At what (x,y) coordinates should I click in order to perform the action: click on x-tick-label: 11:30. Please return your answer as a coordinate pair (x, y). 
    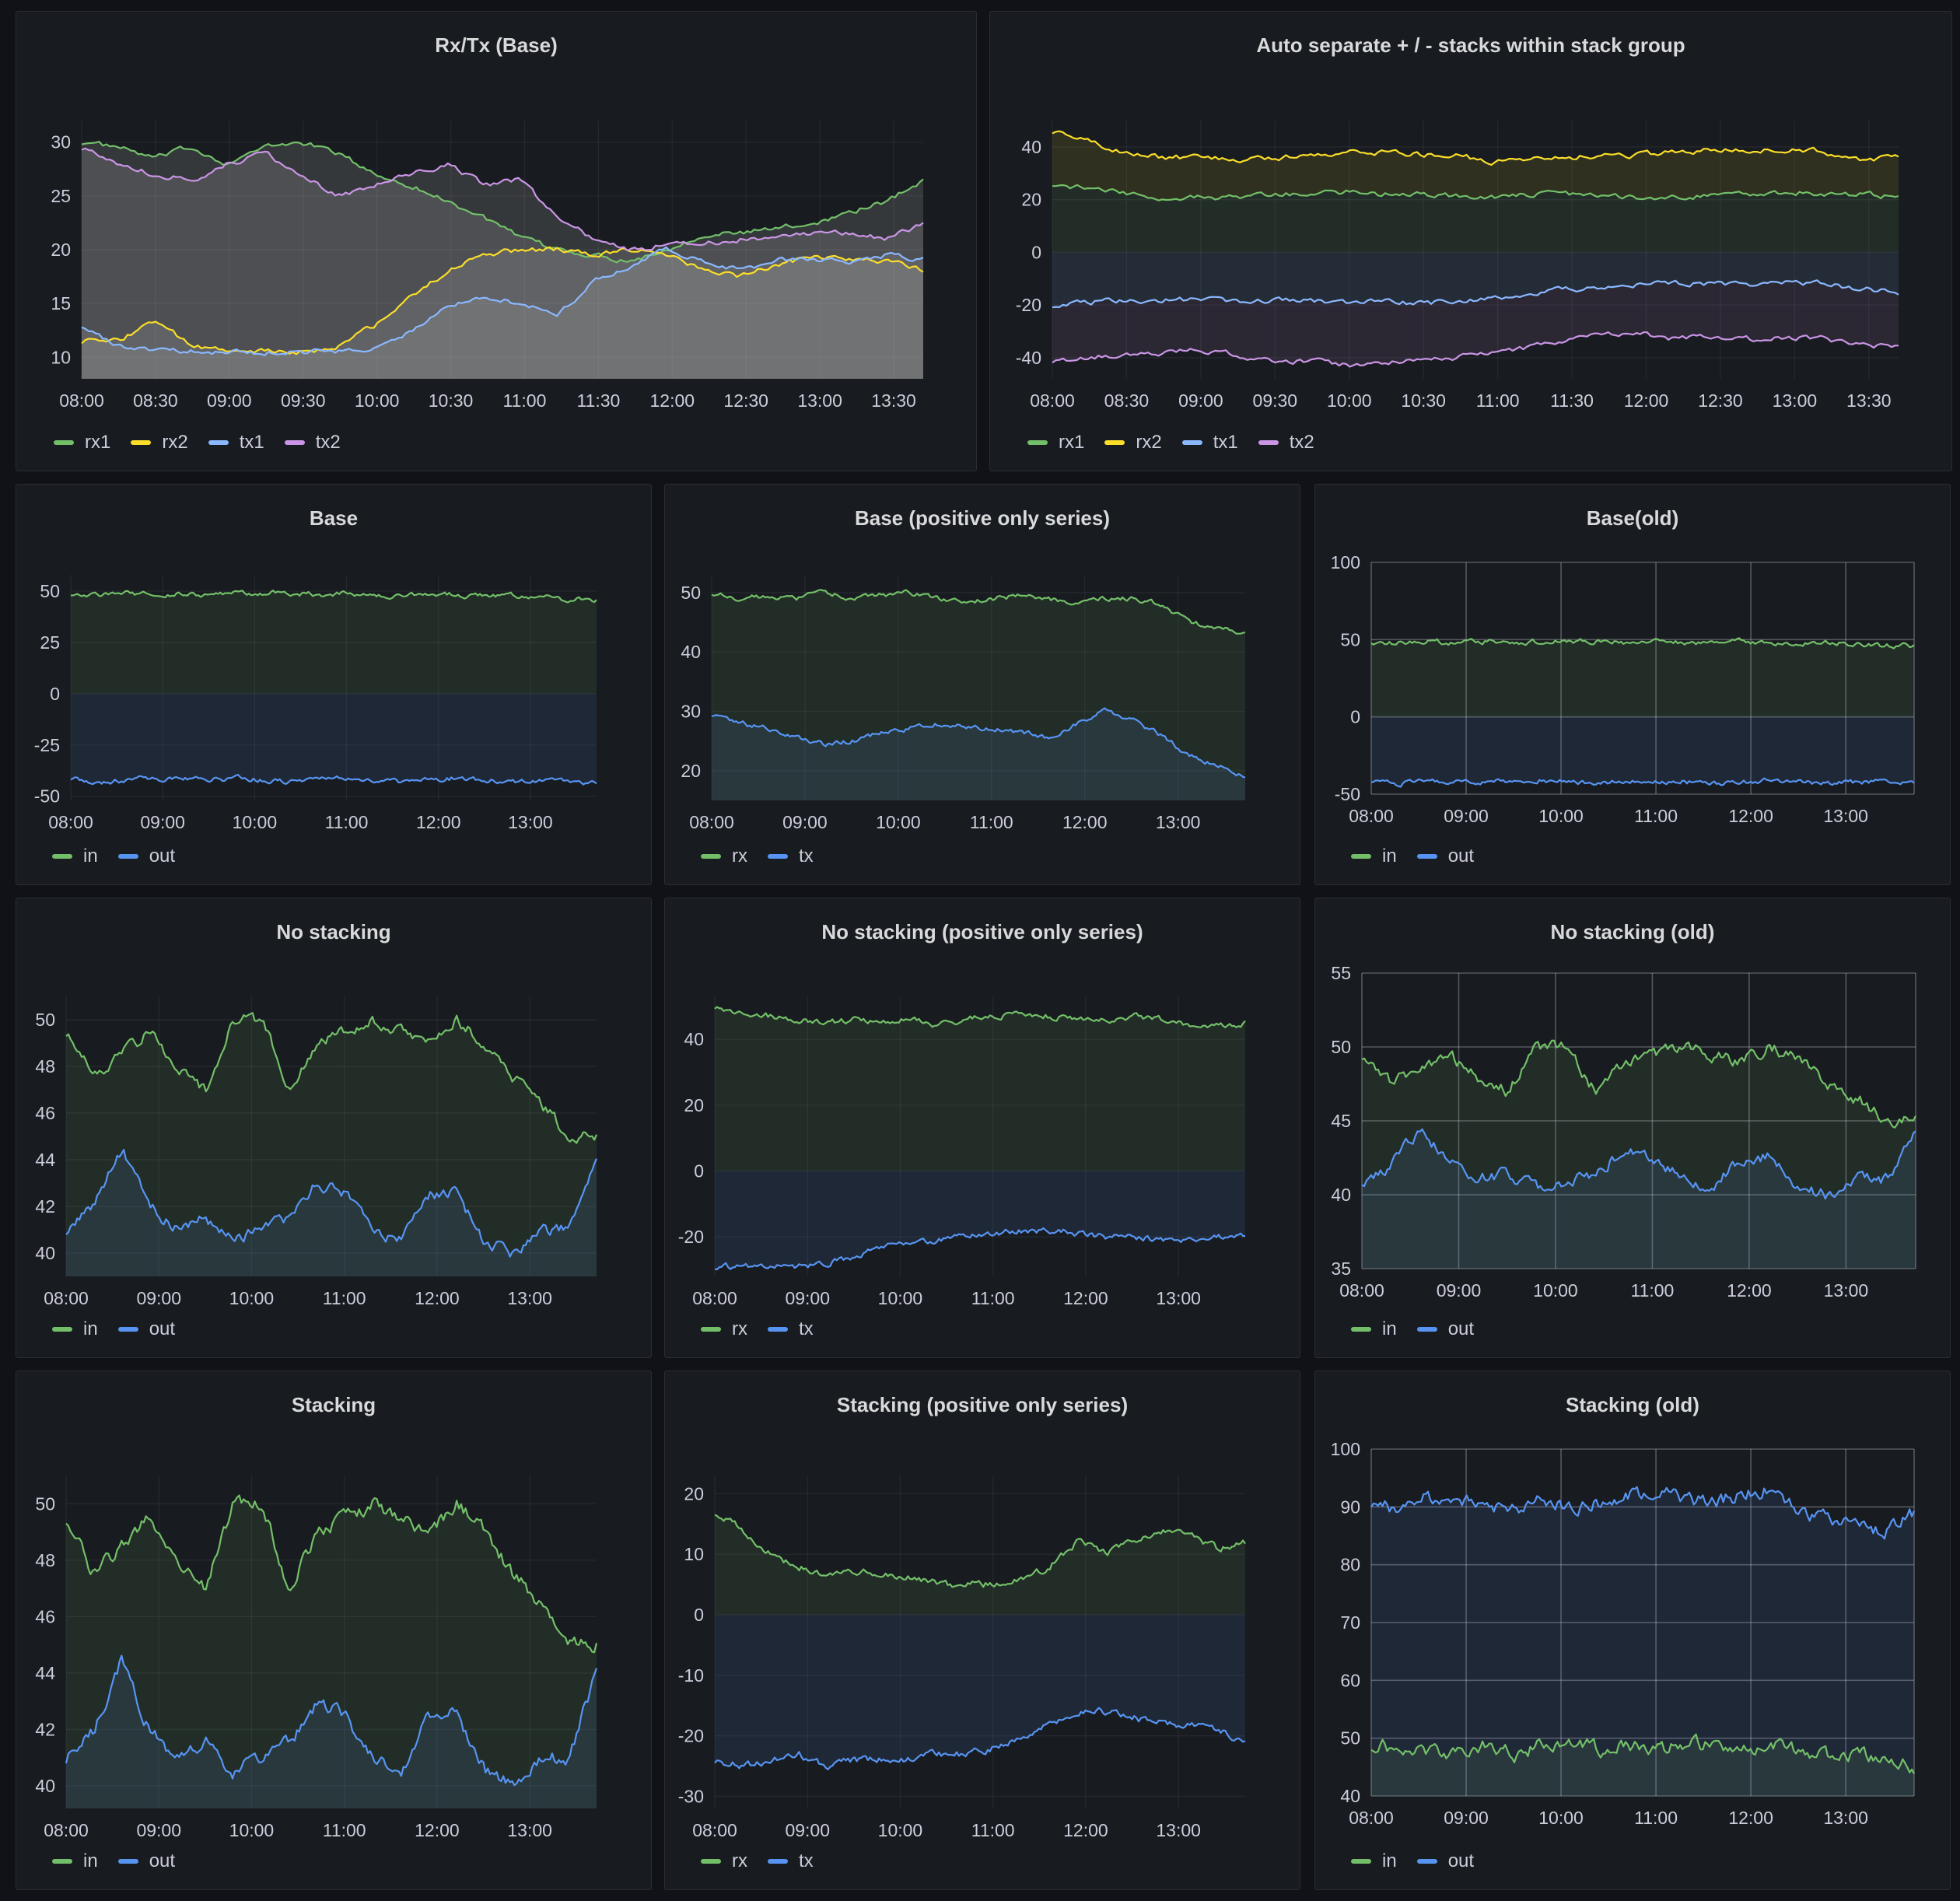
    Looking at the image, I should click on (598, 400).